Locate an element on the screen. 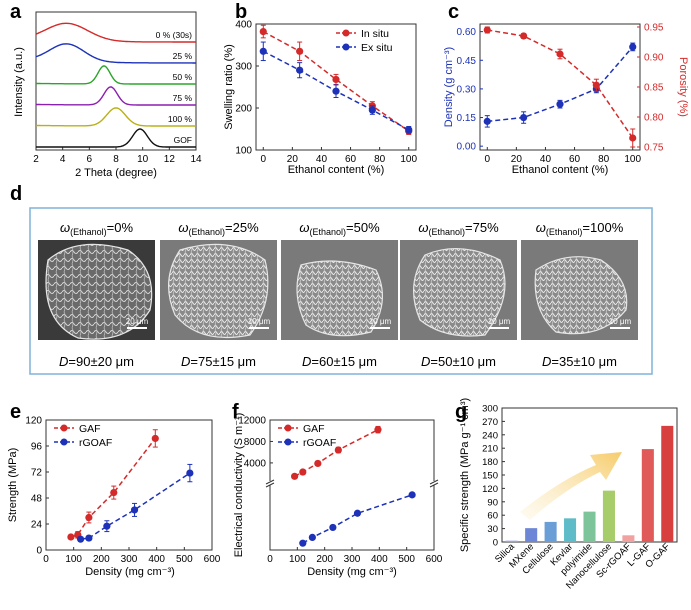  panel-f-legend: GAF rGOAF is located at coordinates (307, 436).